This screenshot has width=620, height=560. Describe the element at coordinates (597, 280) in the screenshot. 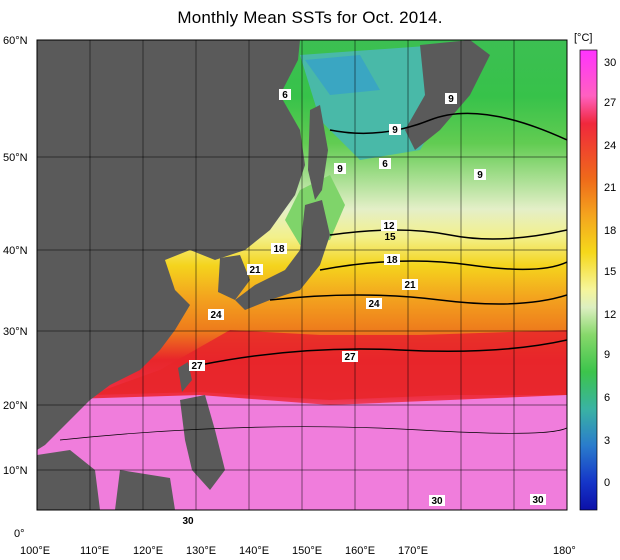

I see `colorbar: 30 27 24 21 18 15 12 9 6 3 0` at that location.